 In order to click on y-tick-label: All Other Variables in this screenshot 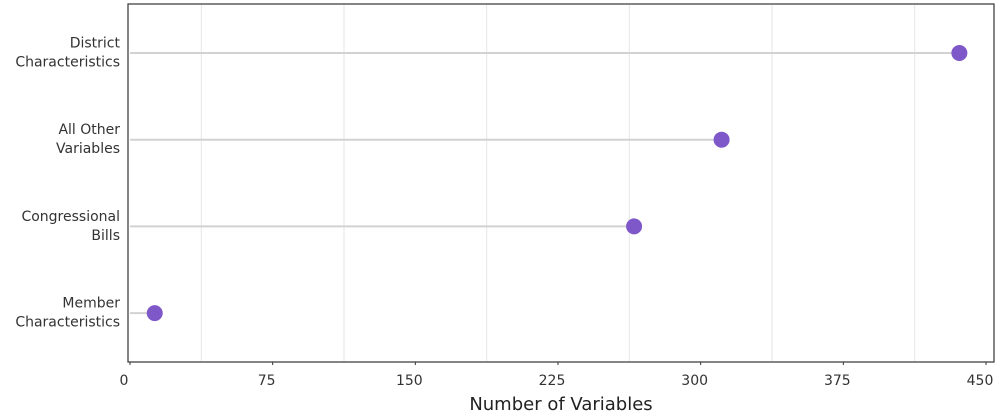, I will do `click(88, 139)`.